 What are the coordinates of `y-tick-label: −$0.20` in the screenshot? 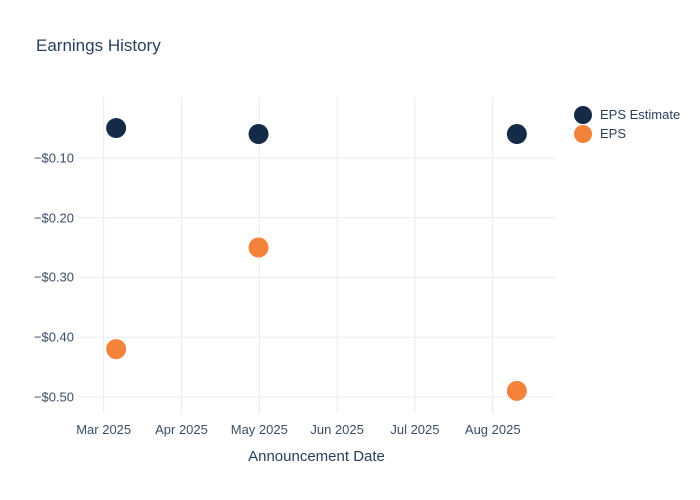 It's located at (53, 218).